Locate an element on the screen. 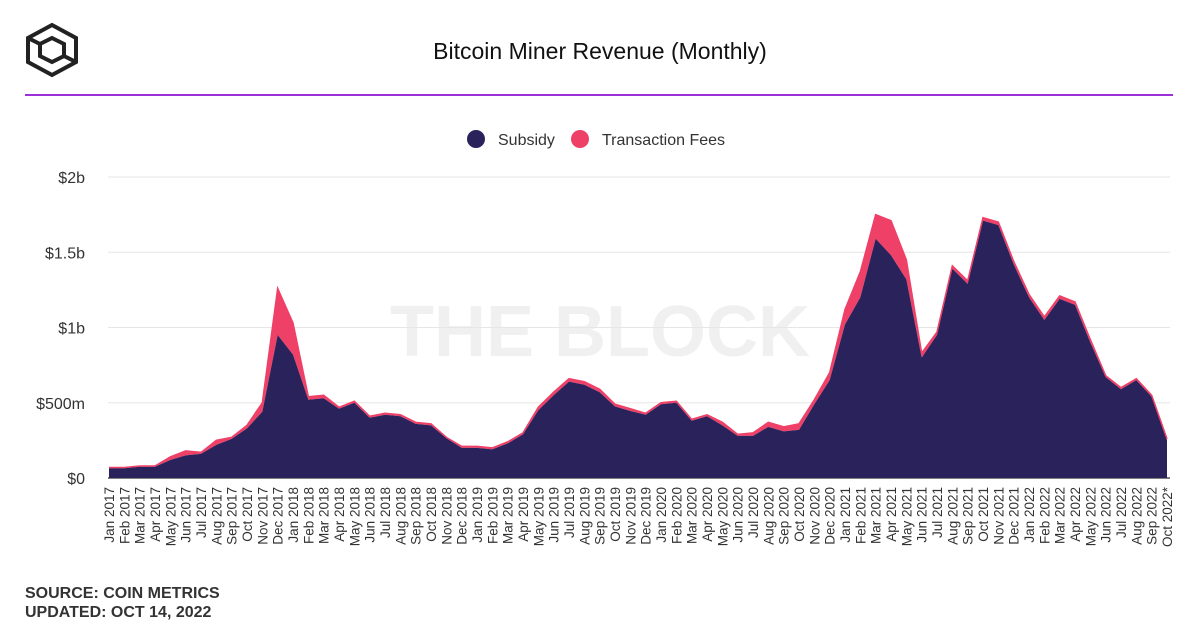 This screenshot has width=1200, height=630. x-tick-label: Jul 2022 is located at coordinates (1121, 512).